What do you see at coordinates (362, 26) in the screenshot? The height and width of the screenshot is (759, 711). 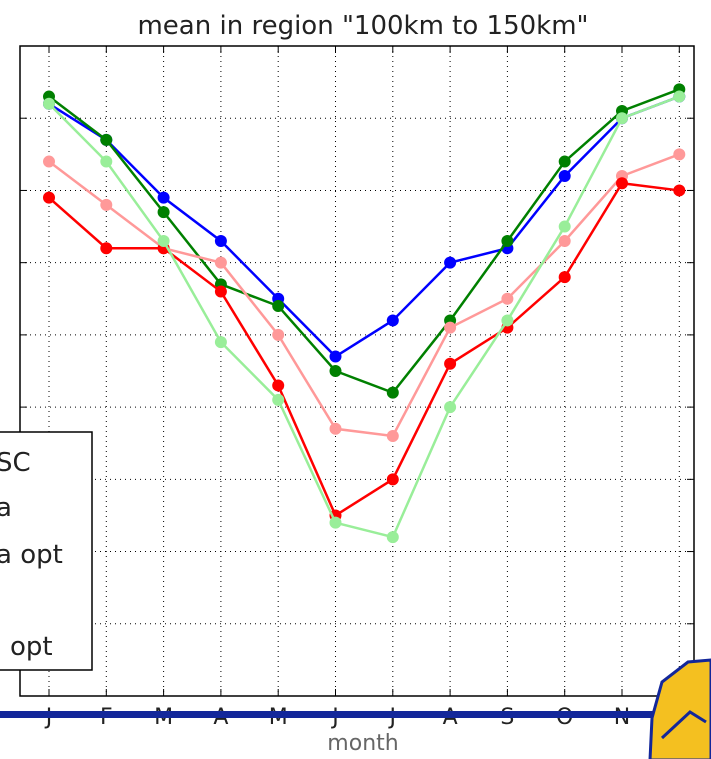 I see `chart-title: mean in region "100km to 150km"` at bounding box center [362, 26].